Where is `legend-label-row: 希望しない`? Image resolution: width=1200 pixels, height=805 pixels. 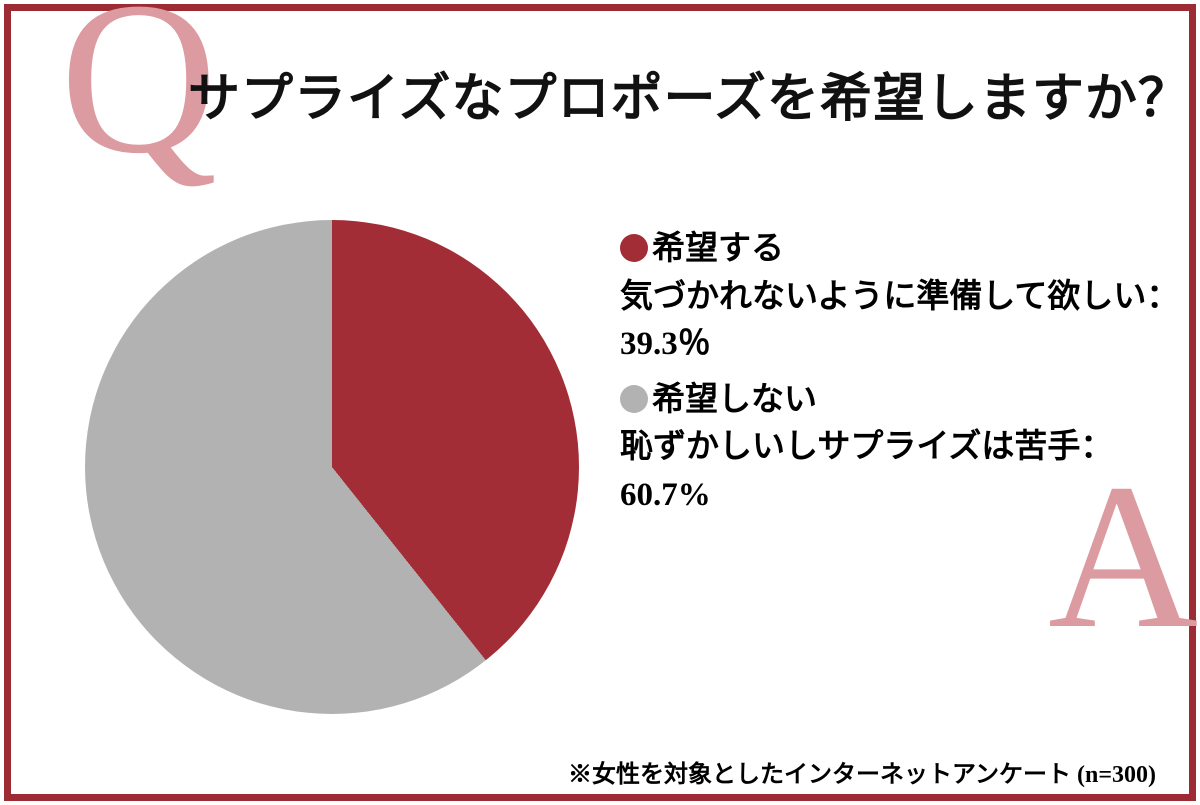 legend-label-row: 希望しない is located at coordinates (899, 401).